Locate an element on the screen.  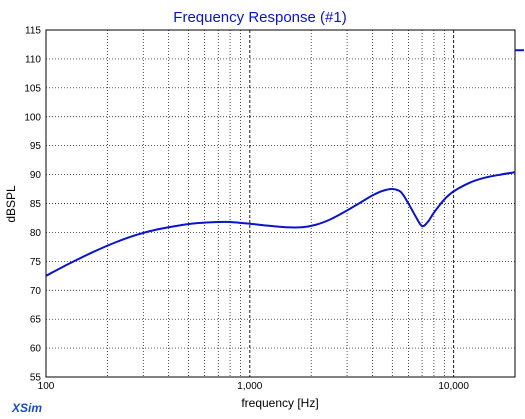
xsim-brand-label: XSim is located at coordinates (26, 408).